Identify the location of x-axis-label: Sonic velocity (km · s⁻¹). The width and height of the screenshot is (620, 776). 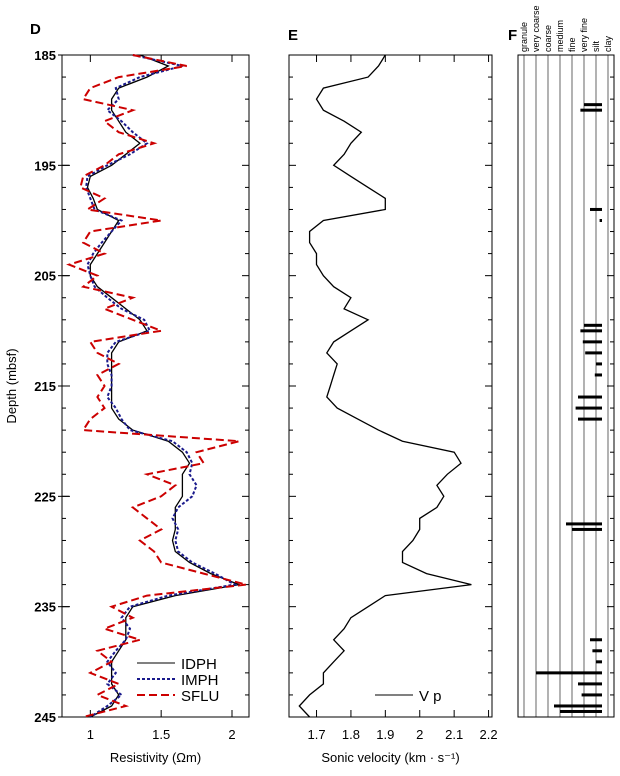
(390, 757).